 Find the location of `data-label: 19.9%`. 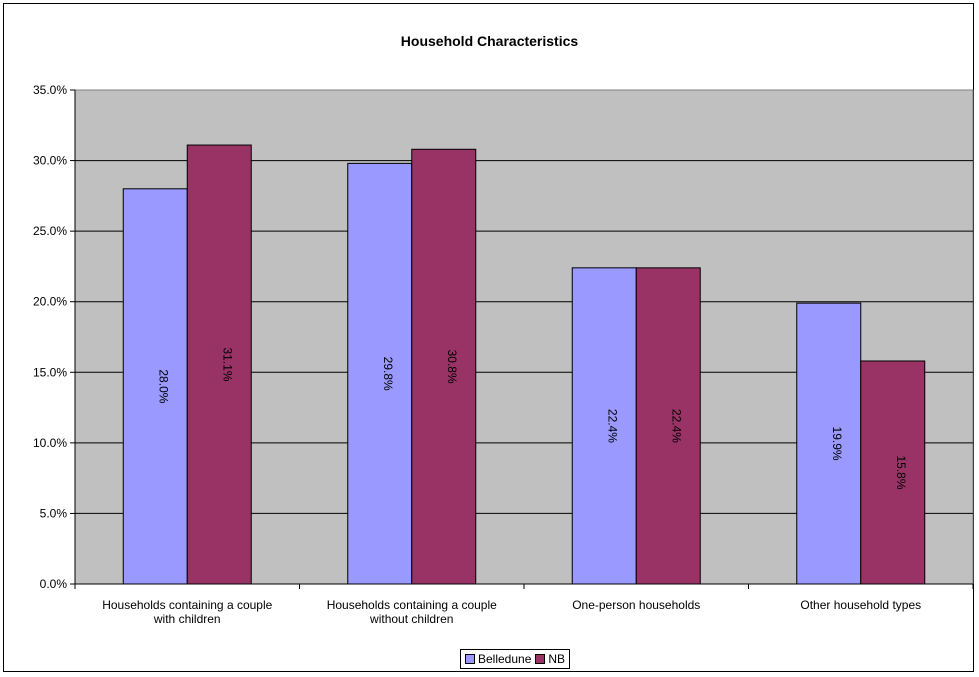

data-label: 19.9% is located at coordinates (837, 444).